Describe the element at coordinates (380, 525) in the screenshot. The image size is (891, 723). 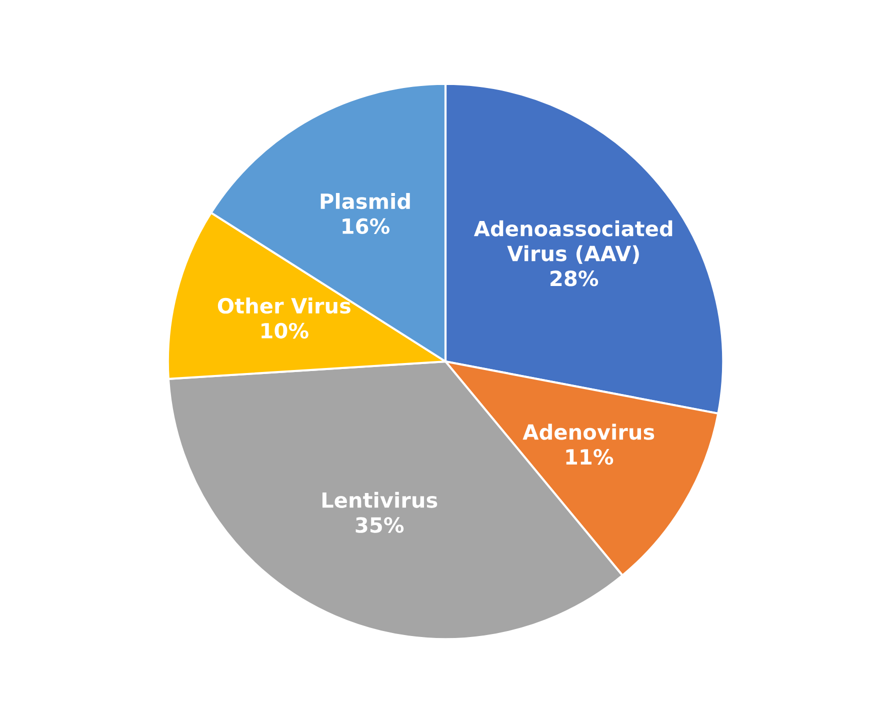
I see `data-label: 35%` at that location.